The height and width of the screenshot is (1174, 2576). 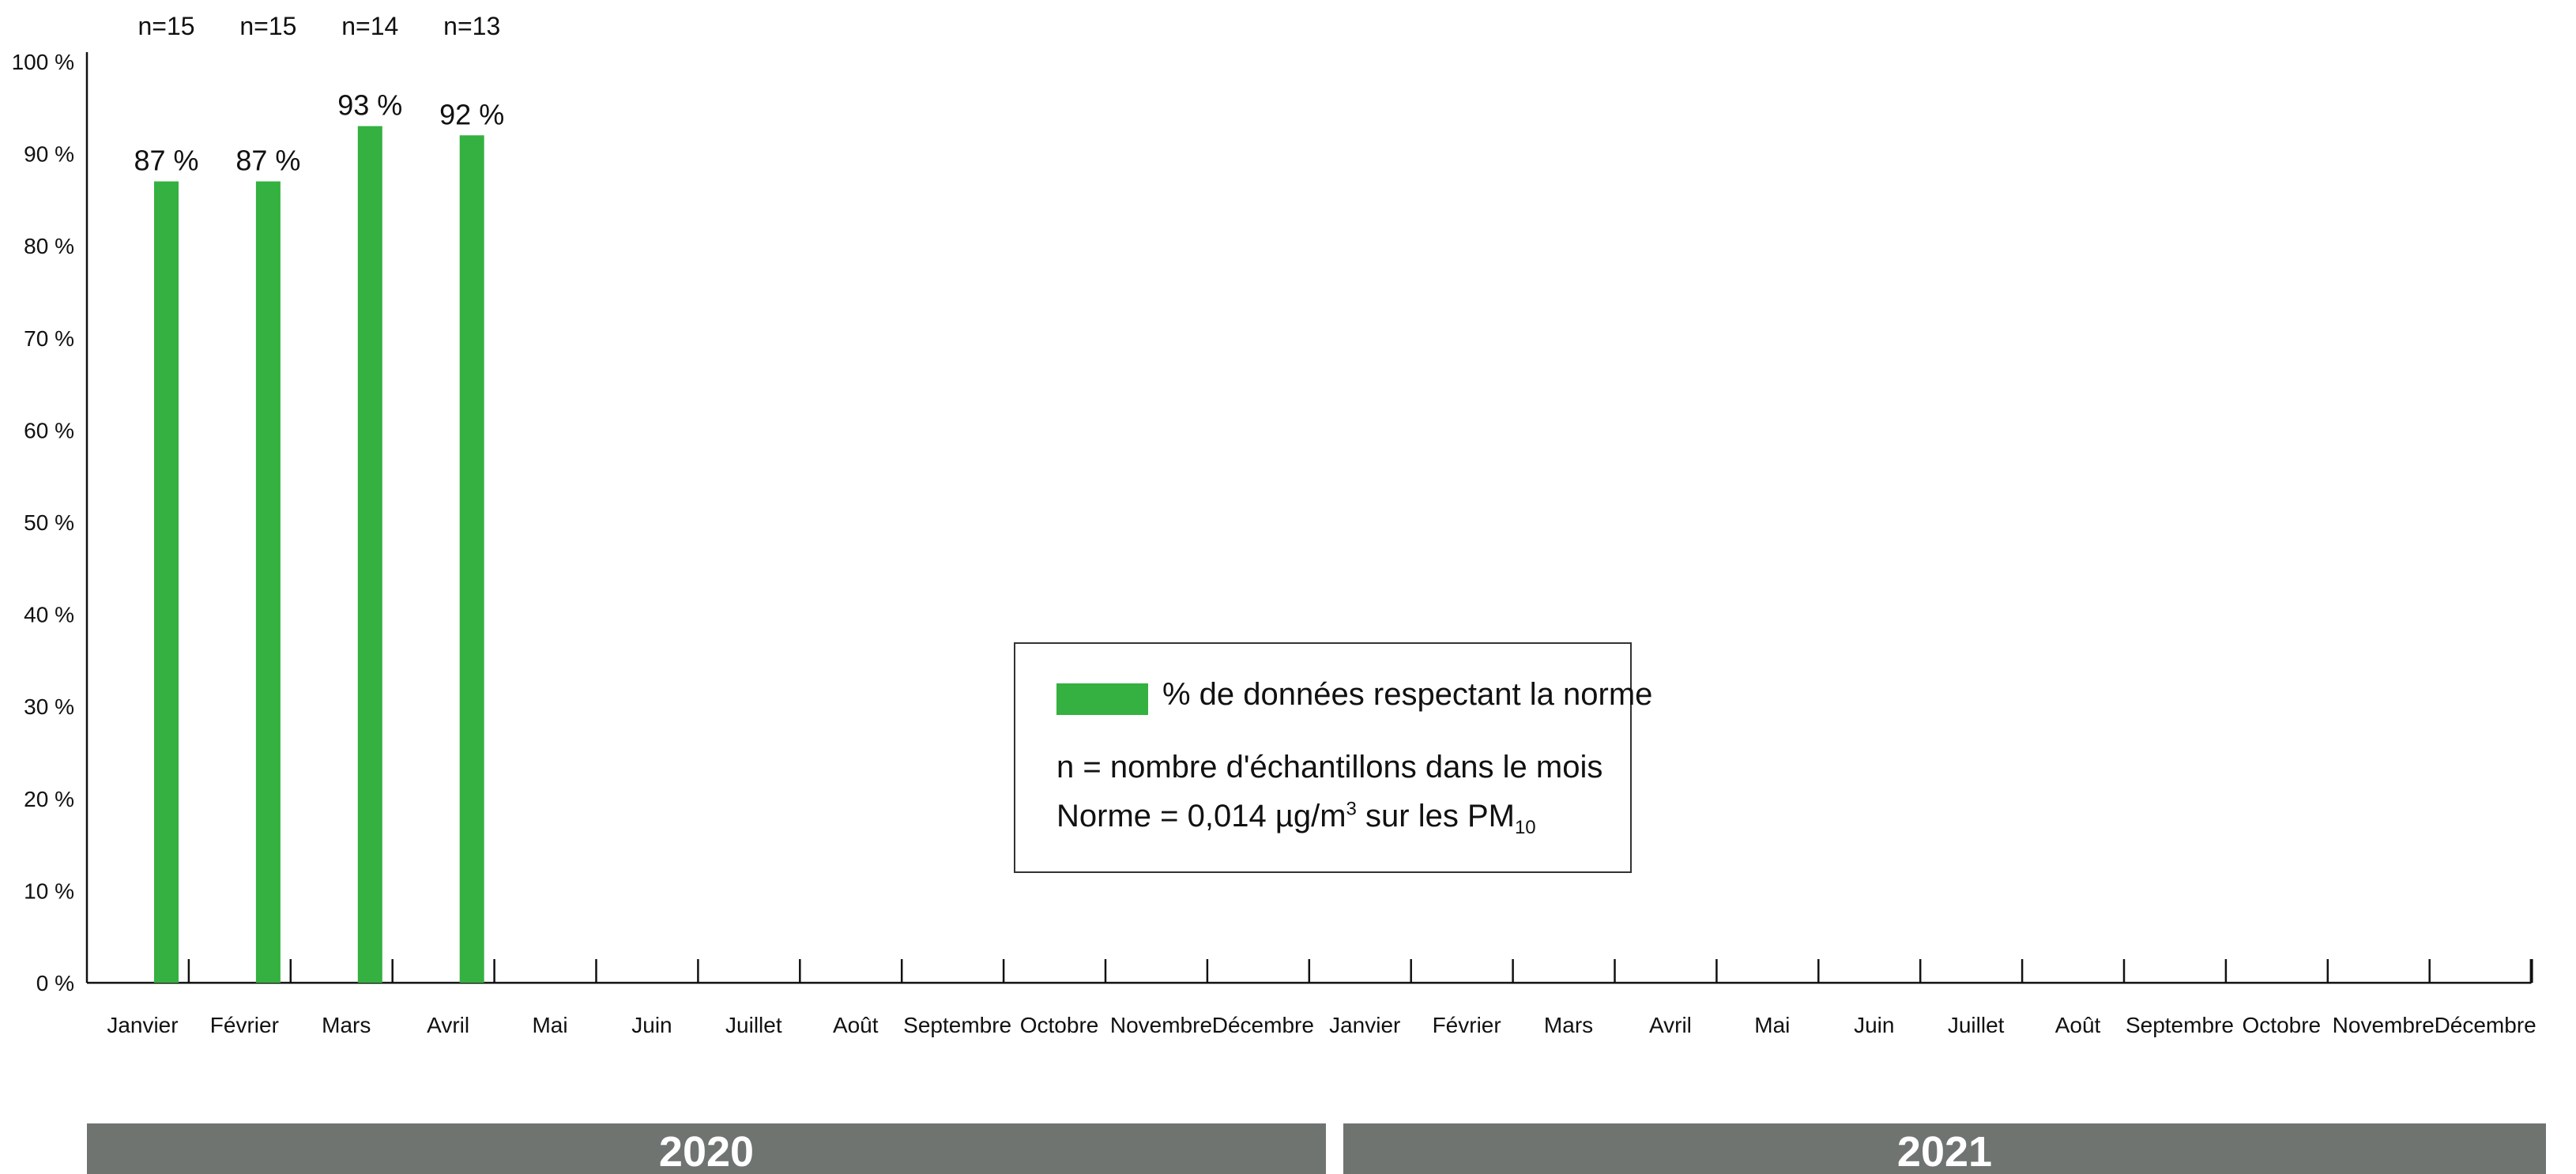 What do you see at coordinates (49, 706) in the screenshot?
I see `y-tick-label: 30 %` at bounding box center [49, 706].